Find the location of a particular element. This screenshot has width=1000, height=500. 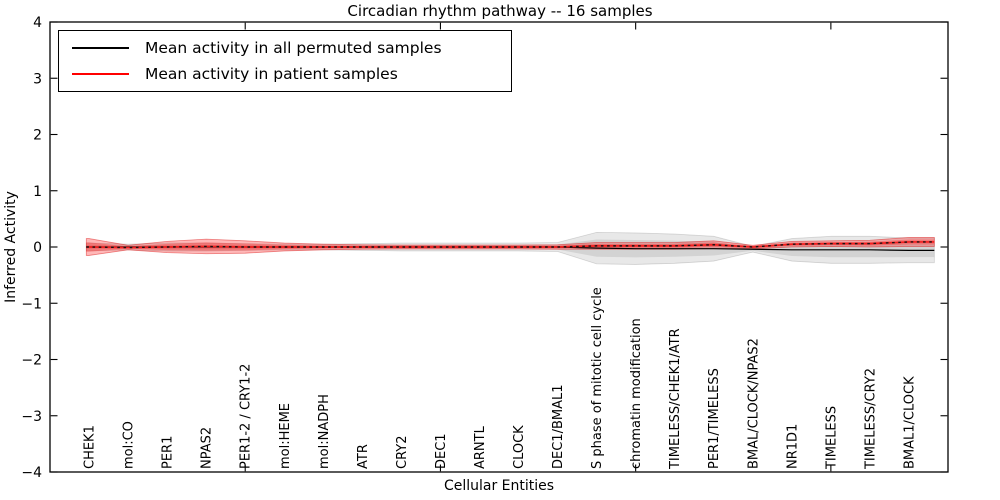

y-tick-label: 0 is located at coordinates (37, 248).